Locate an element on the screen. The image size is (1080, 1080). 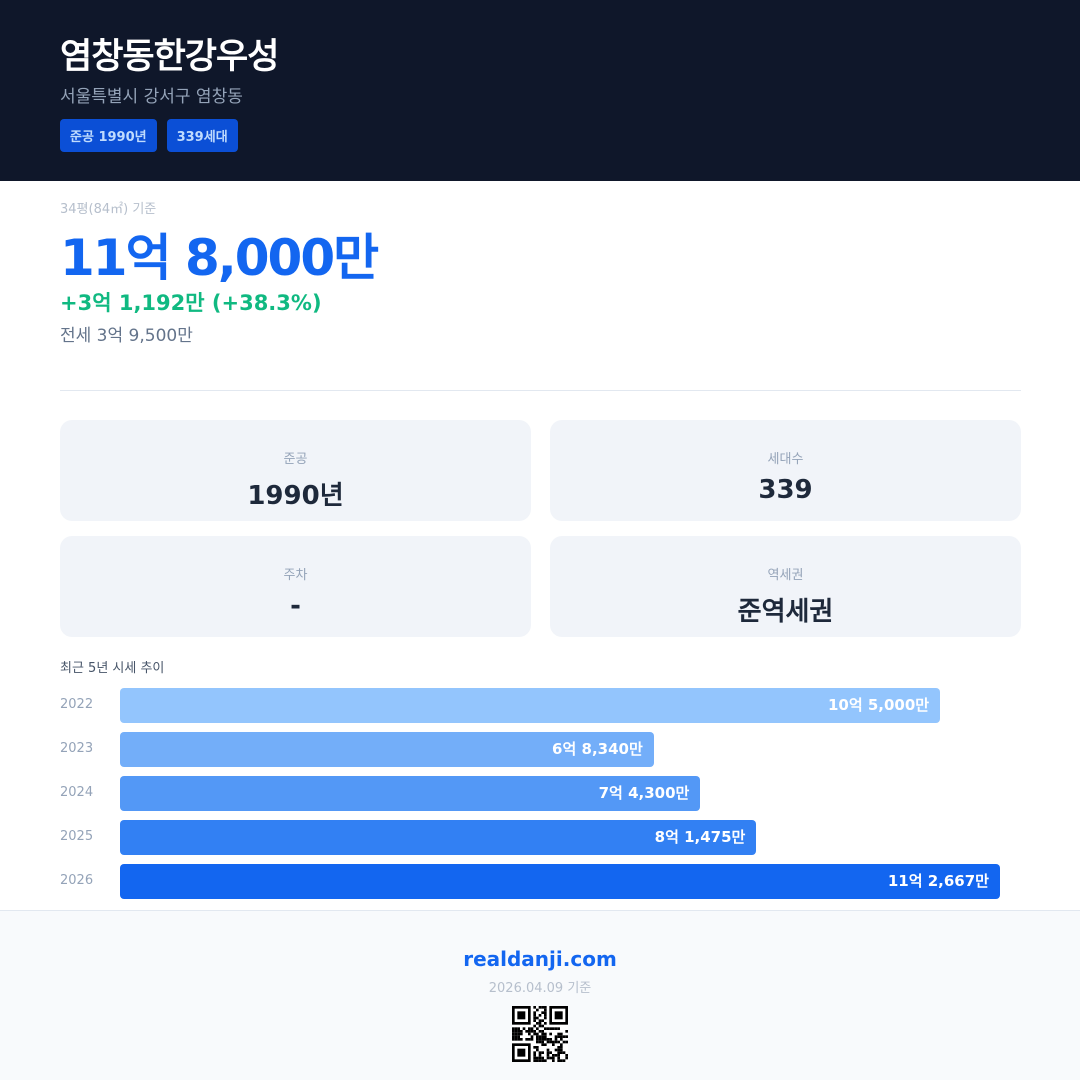
trend-row: 2024 7억 4,300만 is located at coordinates (540, 793).